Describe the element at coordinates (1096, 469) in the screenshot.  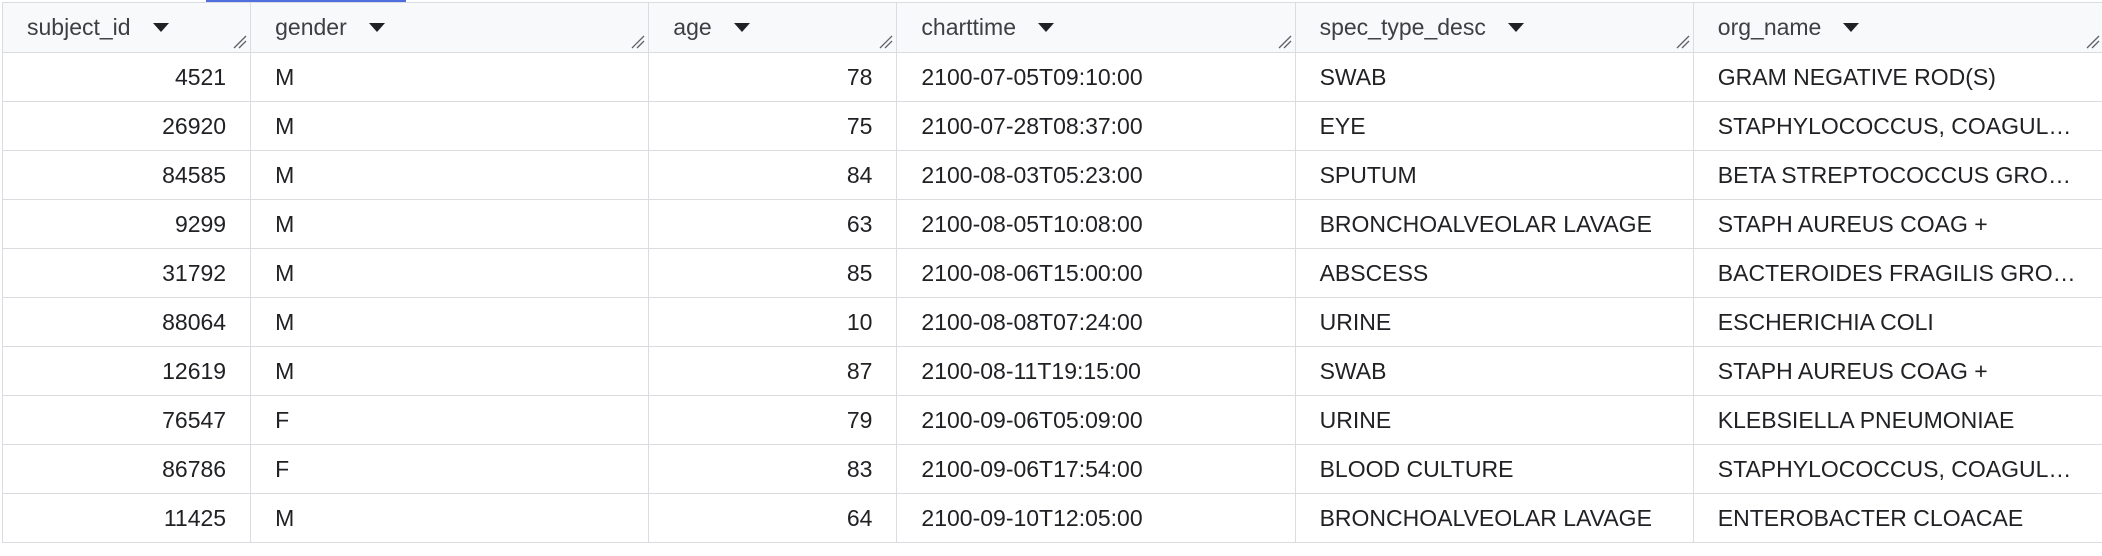
I see `cell-charttime: 2100-09-06T17:54:00` at that location.